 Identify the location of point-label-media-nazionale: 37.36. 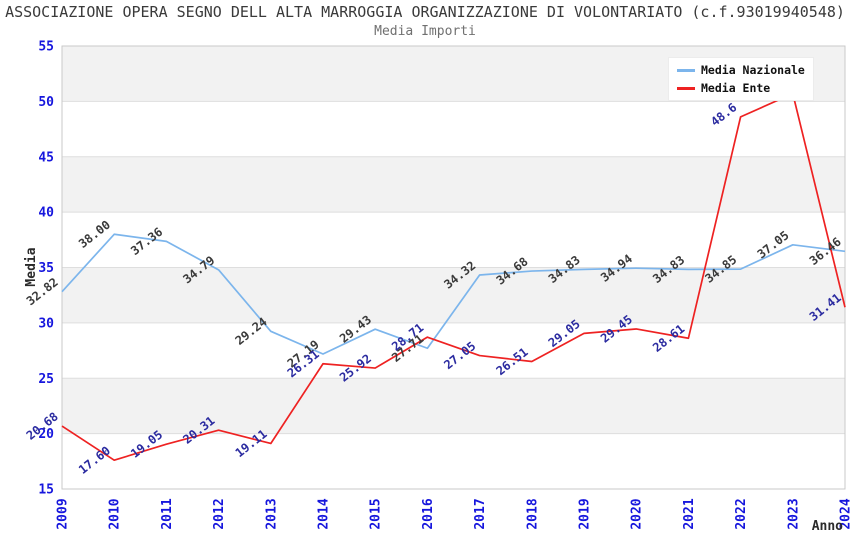
(146, 241).